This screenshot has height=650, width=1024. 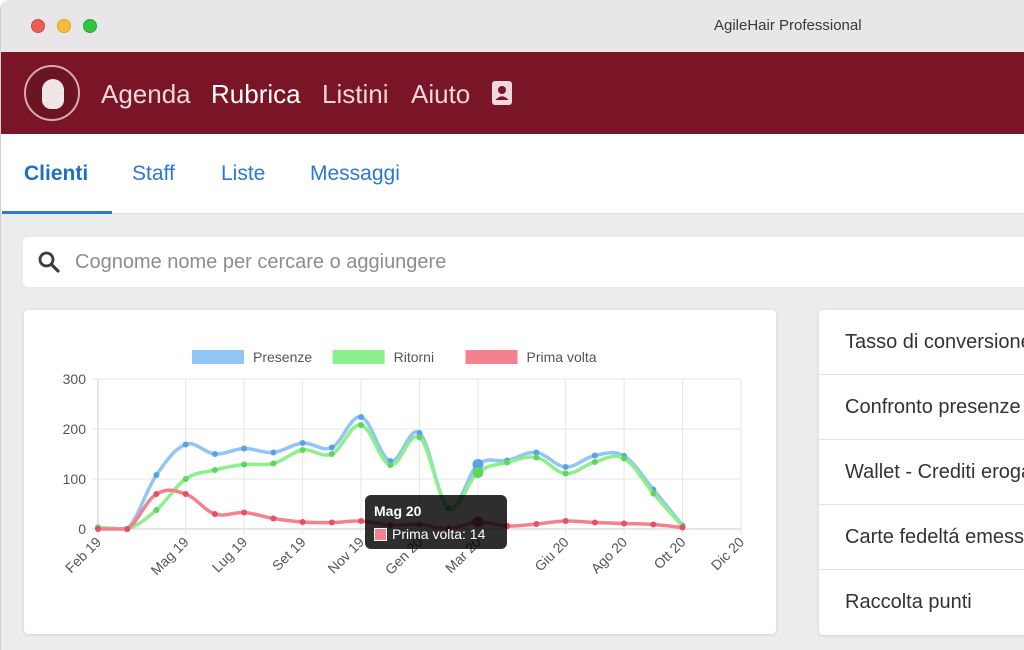 What do you see at coordinates (512, 26) in the screenshot?
I see `title-bar: AgileHair Professional` at bounding box center [512, 26].